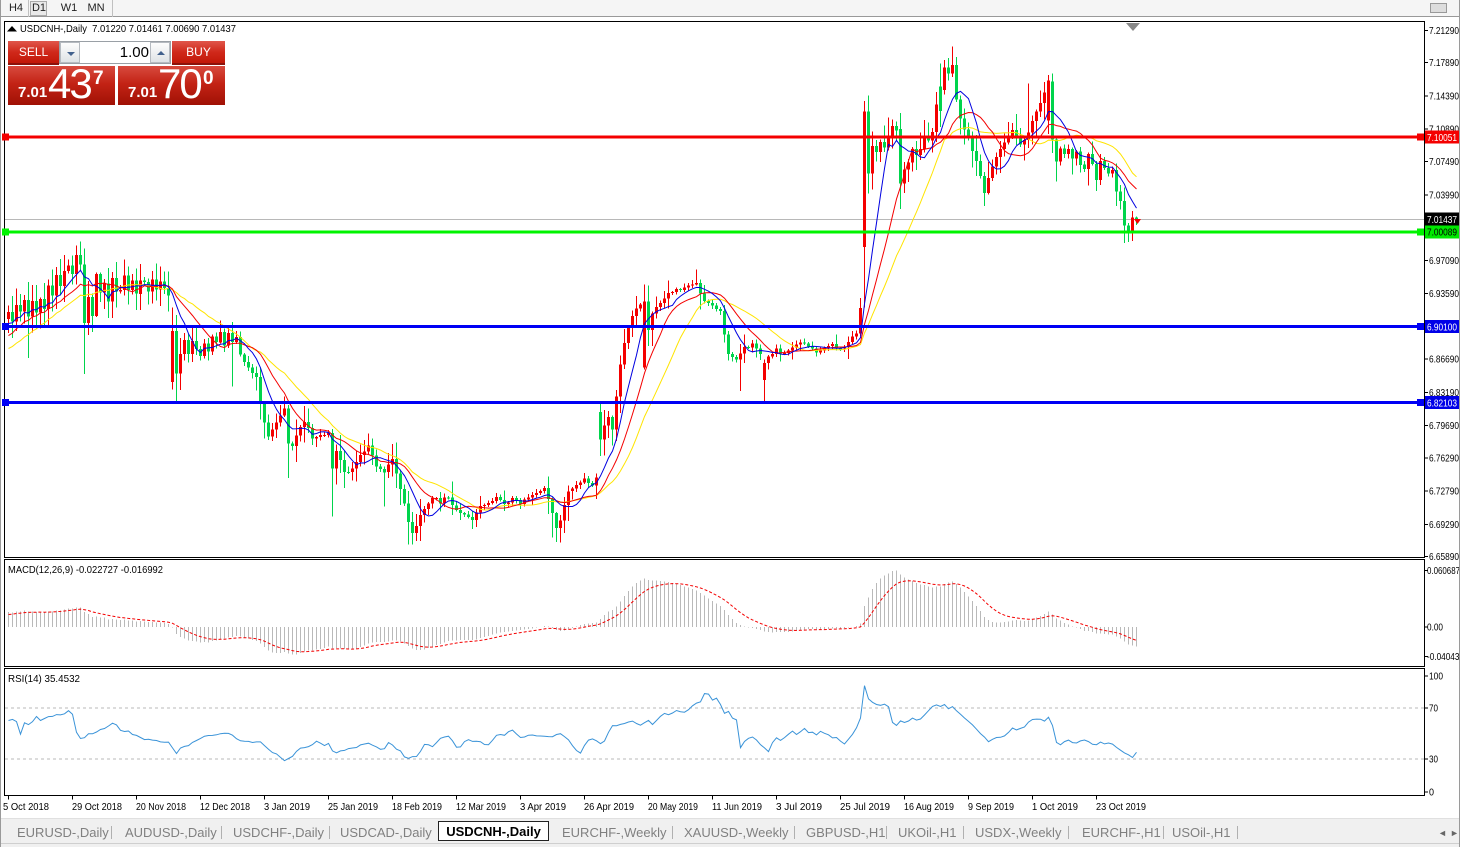  Describe the element at coordinates (1444, 393) in the screenshot. I see `svg-text: 6.83190` at that location.